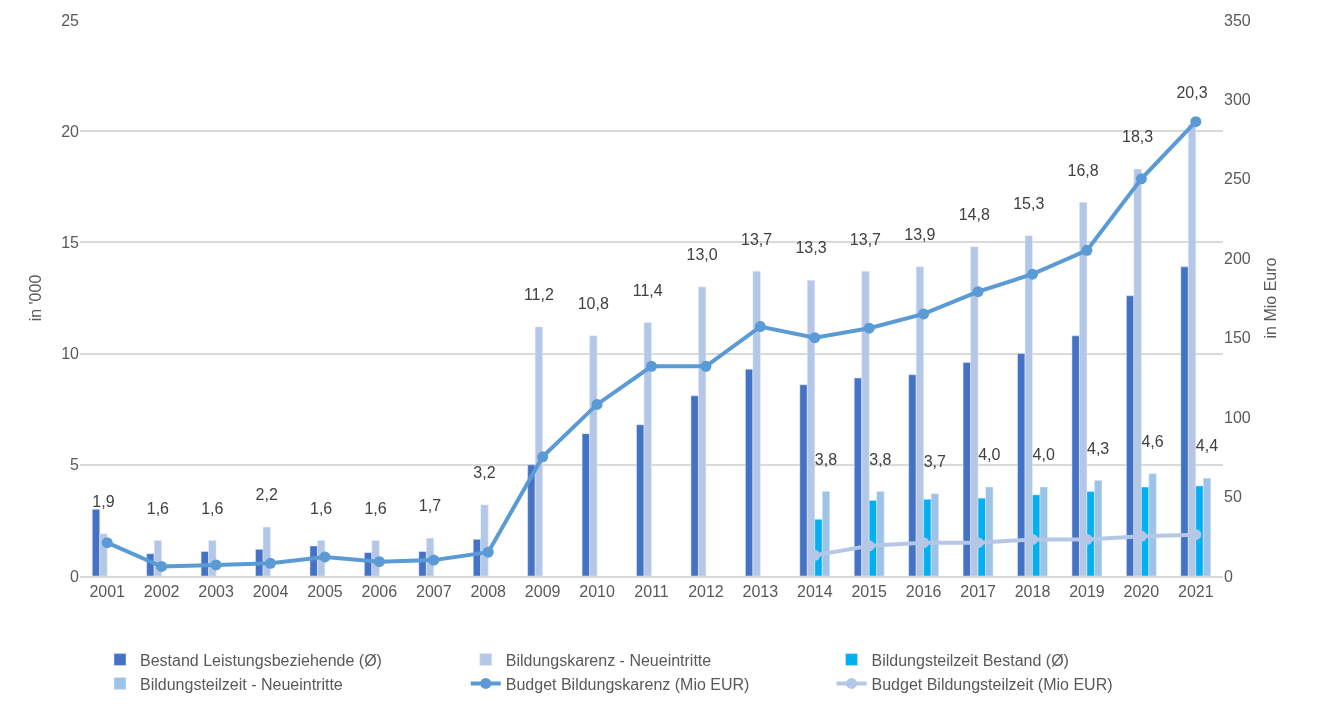 Image resolution: width=1318 pixels, height=713 pixels. Describe the element at coordinates (651, 592) in the screenshot. I see `x-tick-label: 2011` at that location.